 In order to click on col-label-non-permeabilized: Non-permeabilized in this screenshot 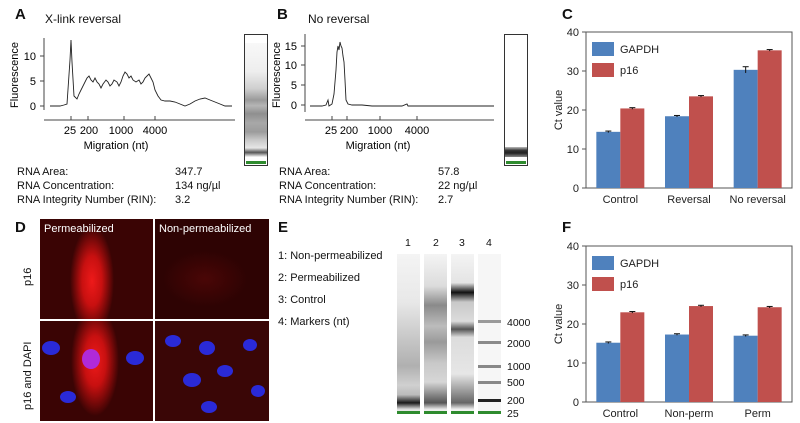, I will do `click(205, 229)`.